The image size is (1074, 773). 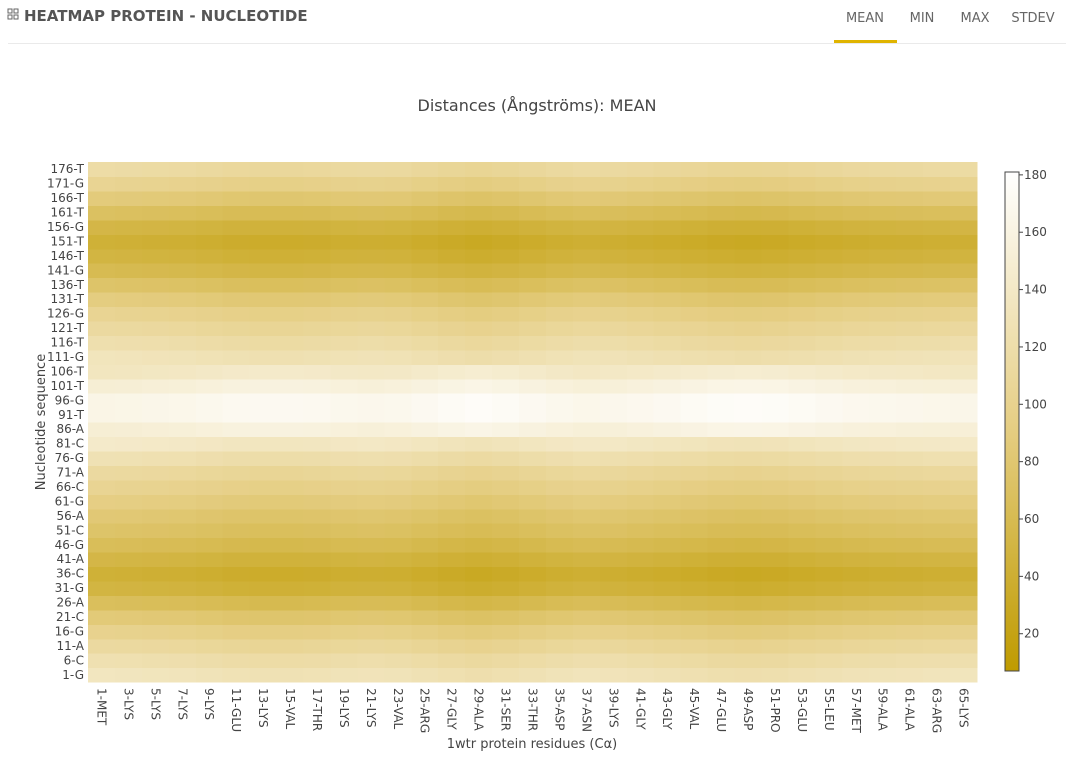 I want to click on tab: MAX, so click(x=974, y=18).